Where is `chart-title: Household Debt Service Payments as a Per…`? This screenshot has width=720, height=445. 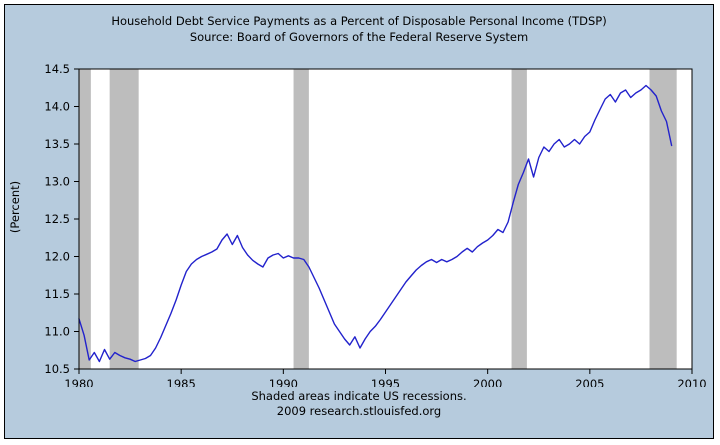 chart-title: Household Debt Service Payments as a Per… is located at coordinates (359, 21).